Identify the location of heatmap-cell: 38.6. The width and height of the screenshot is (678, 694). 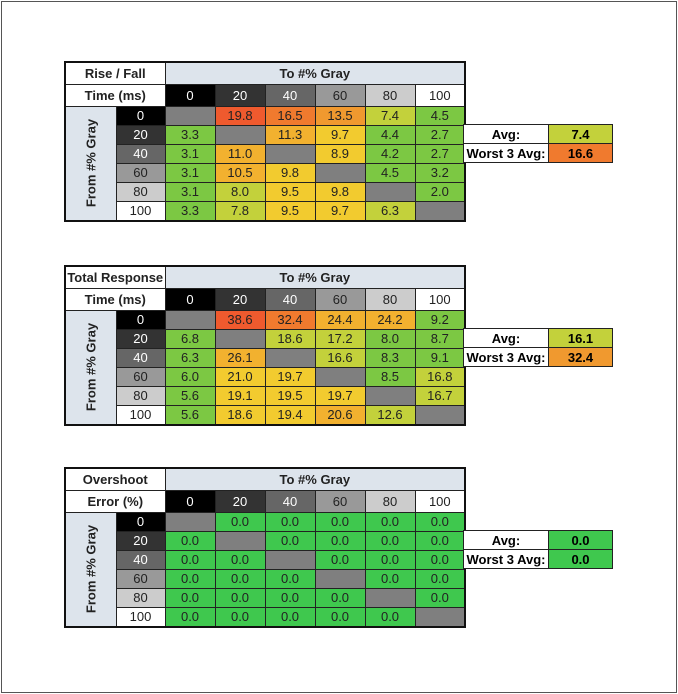
(240, 319).